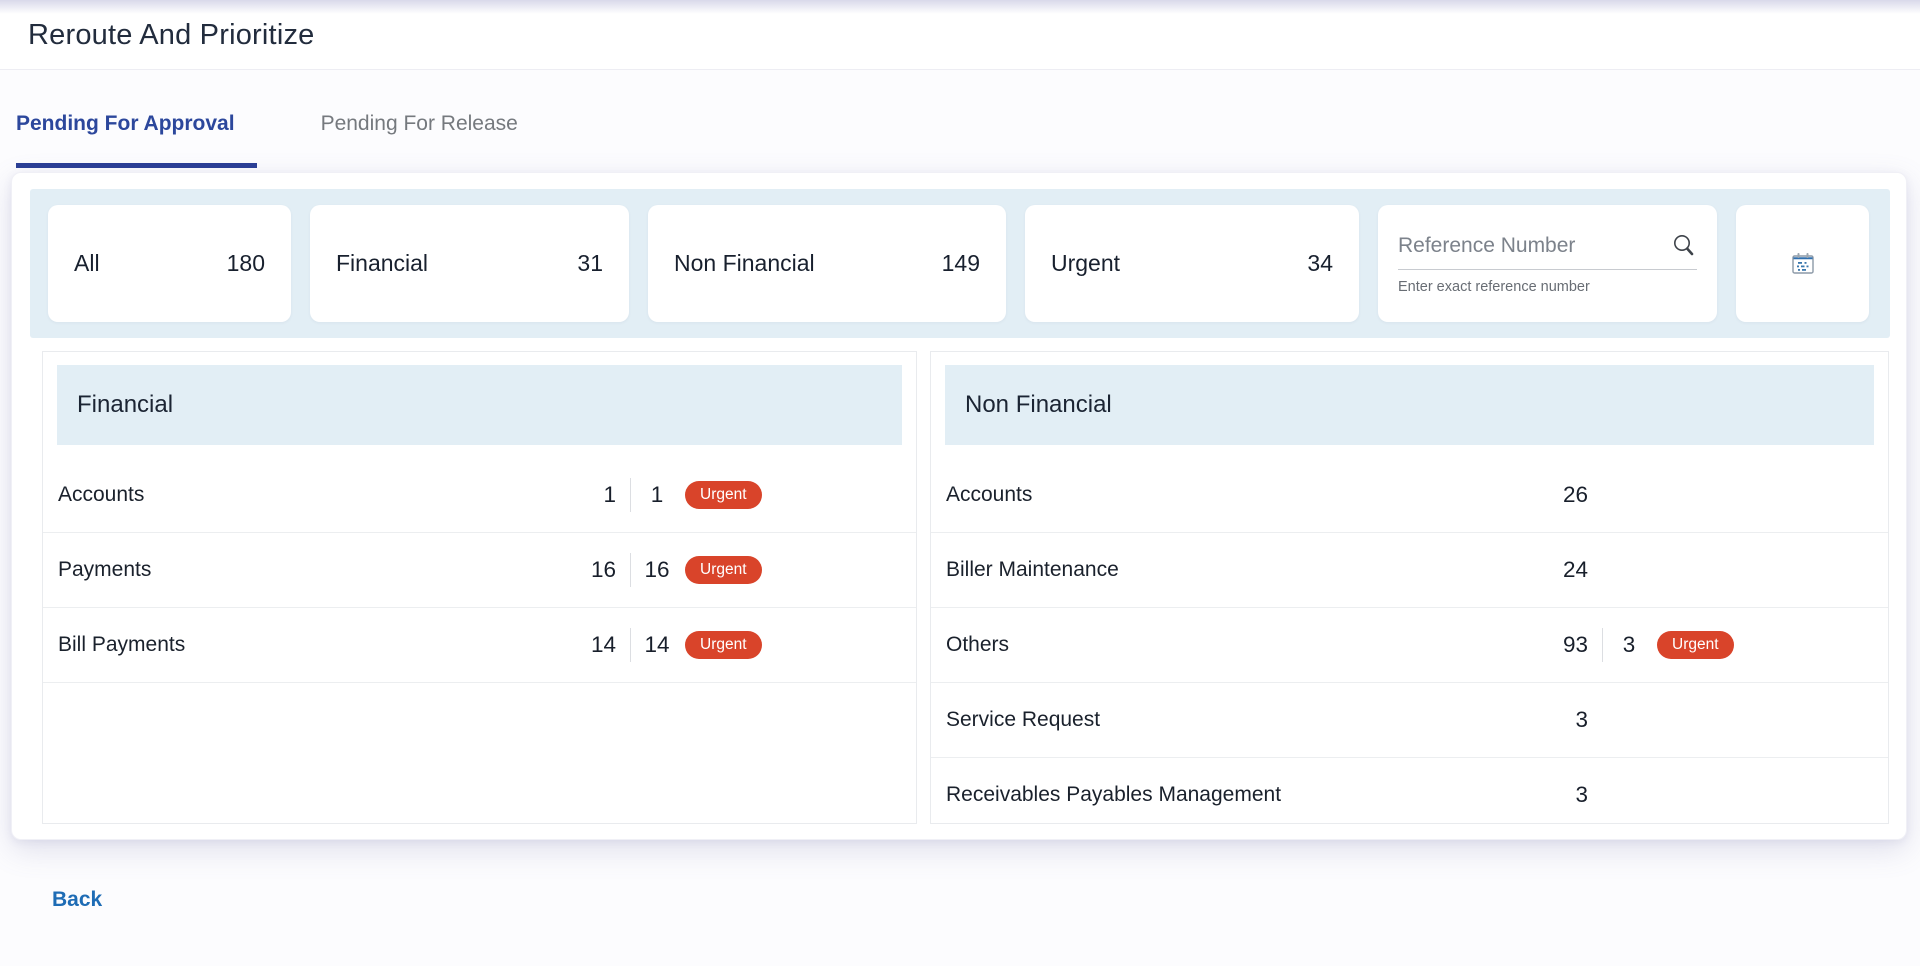 This screenshot has width=1920, height=966. What do you see at coordinates (1023, 719) in the screenshot?
I see `row-label: Service Request` at bounding box center [1023, 719].